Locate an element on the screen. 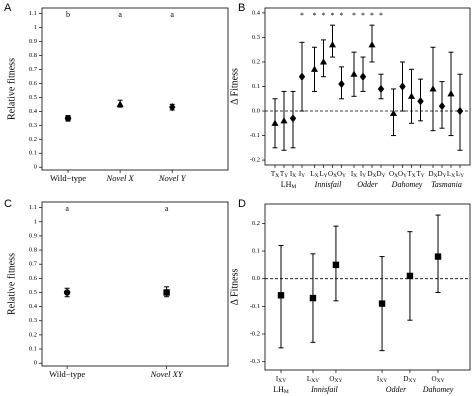  x-tick-label-base: I is located at coordinates (291, 174).